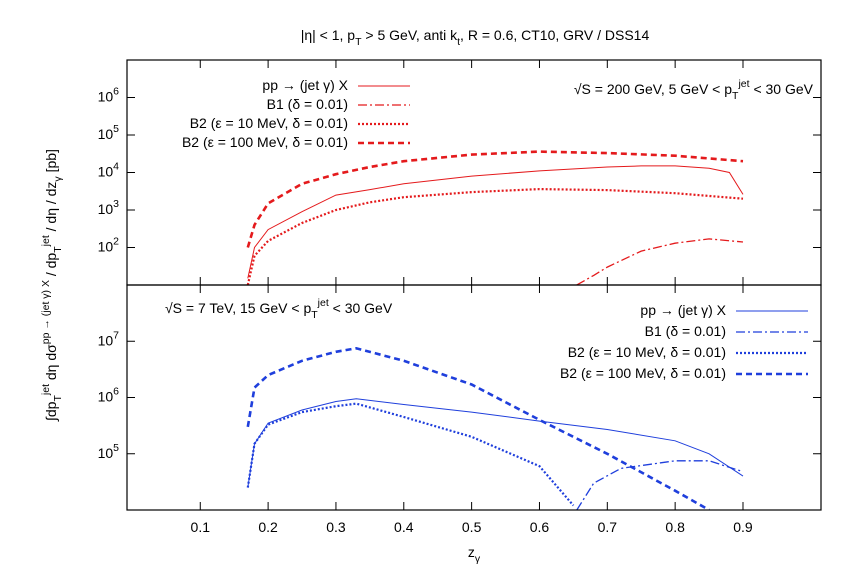 Image resolution: width=858 pixels, height=577 pixels. Describe the element at coordinates (268, 527) in the screenshot. I see `x-tick-label: 0.2` at that location.